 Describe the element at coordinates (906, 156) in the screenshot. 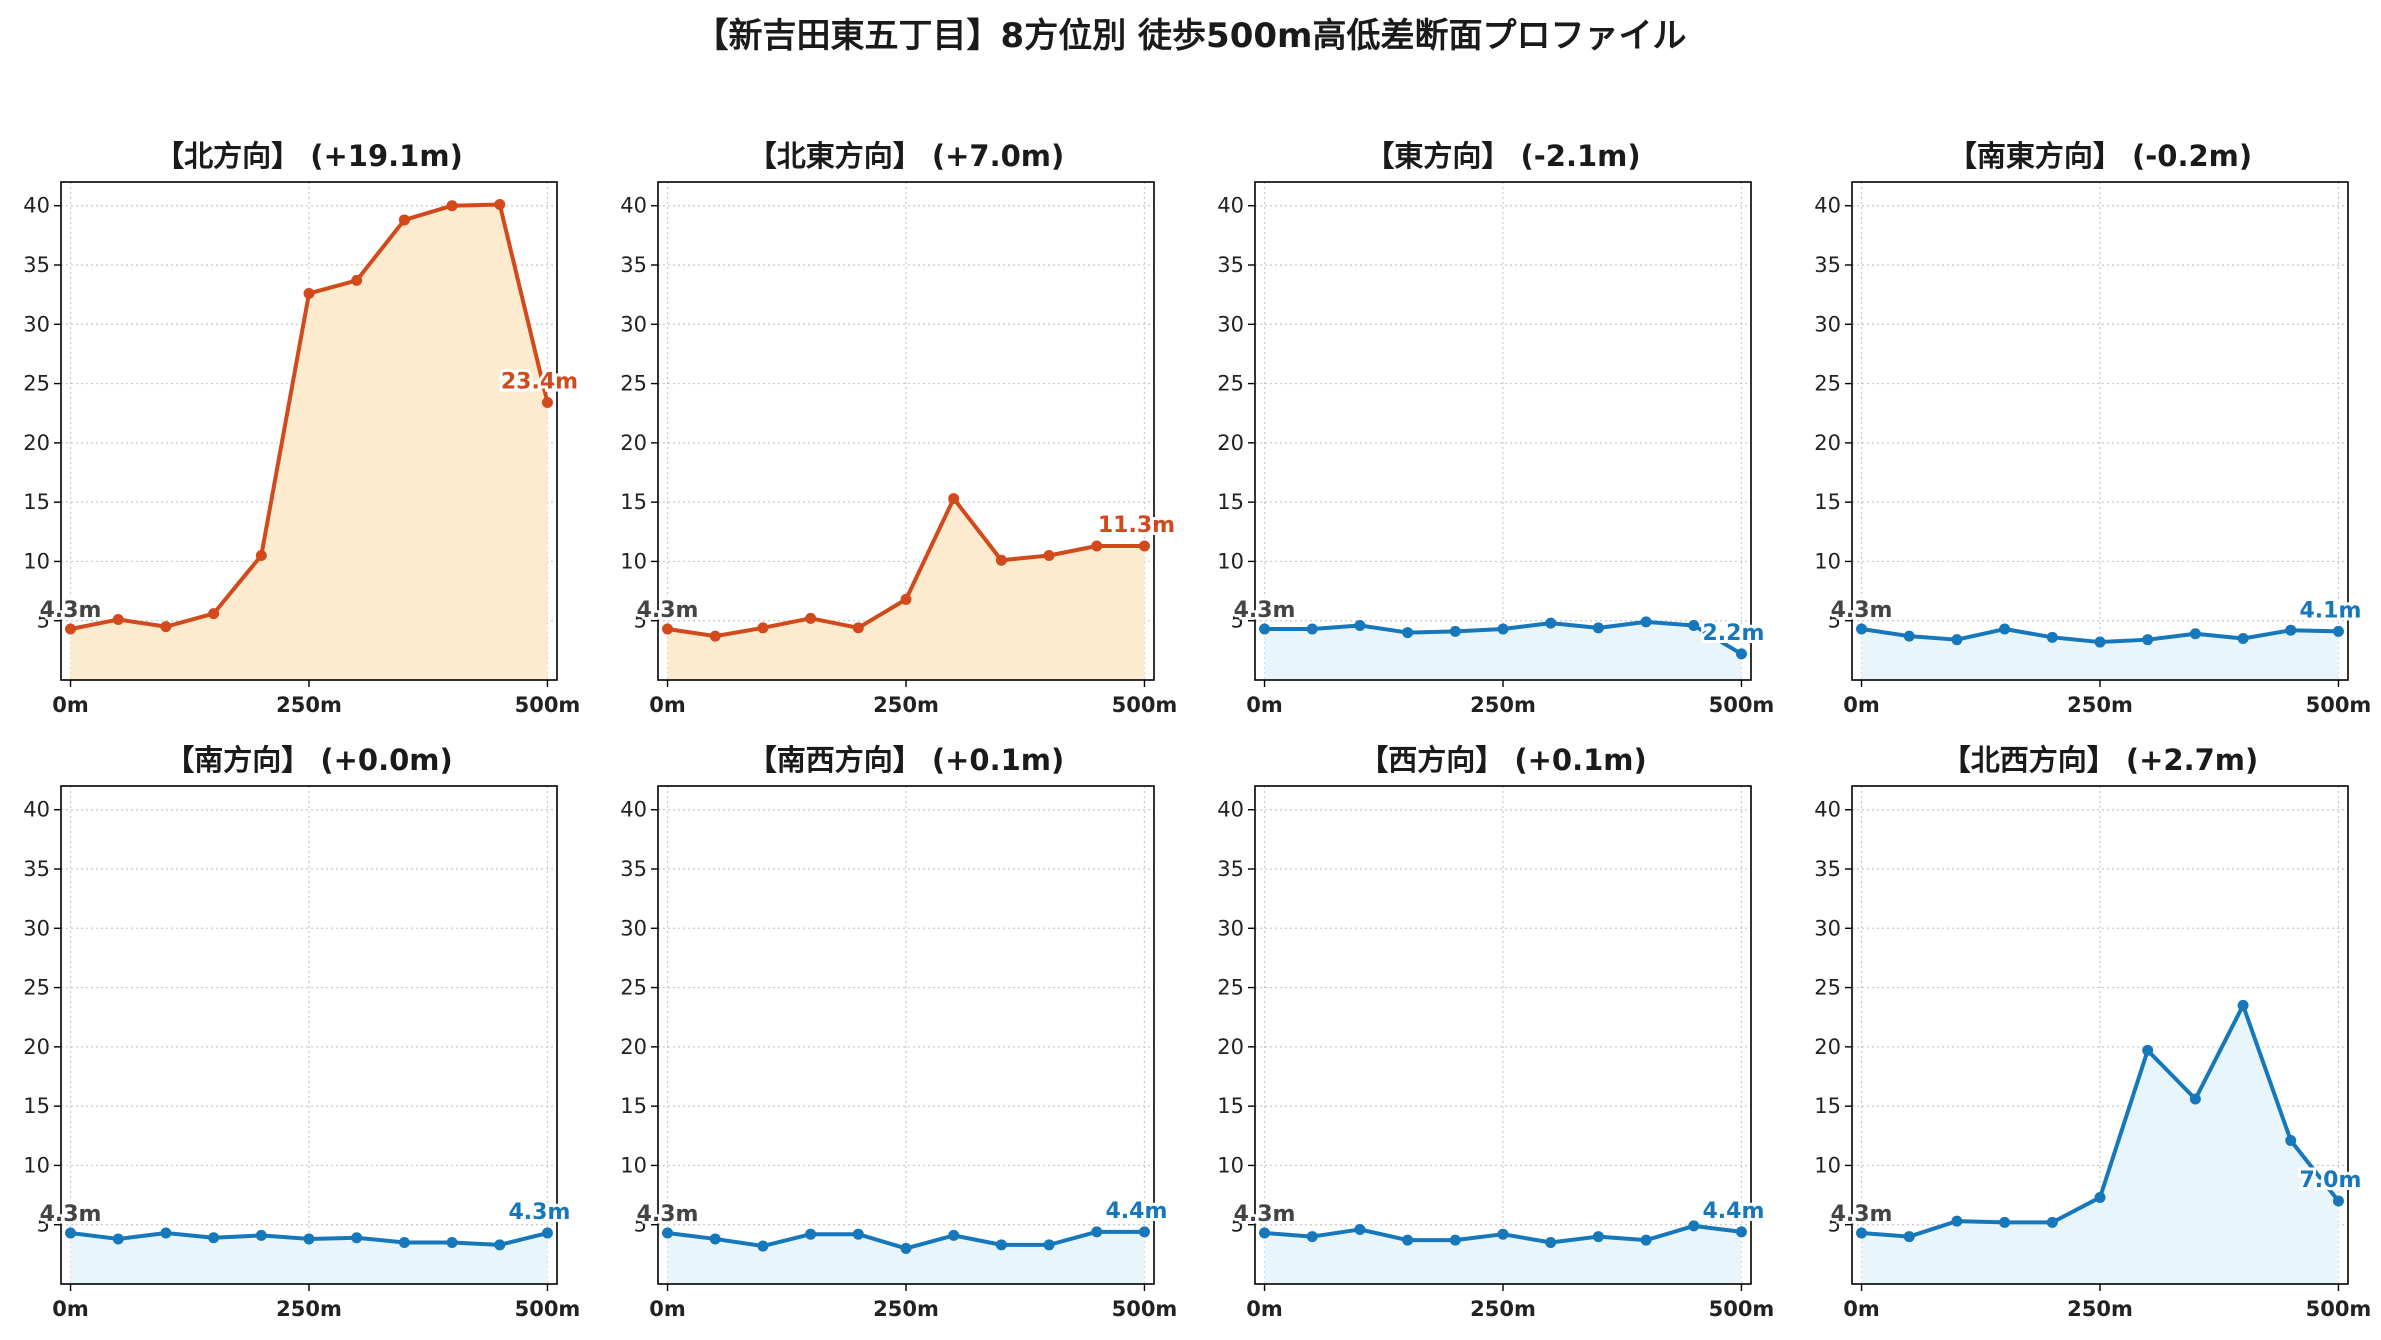

I see `subplot-title: 【北東方向】 (+7.0m)` at that location.